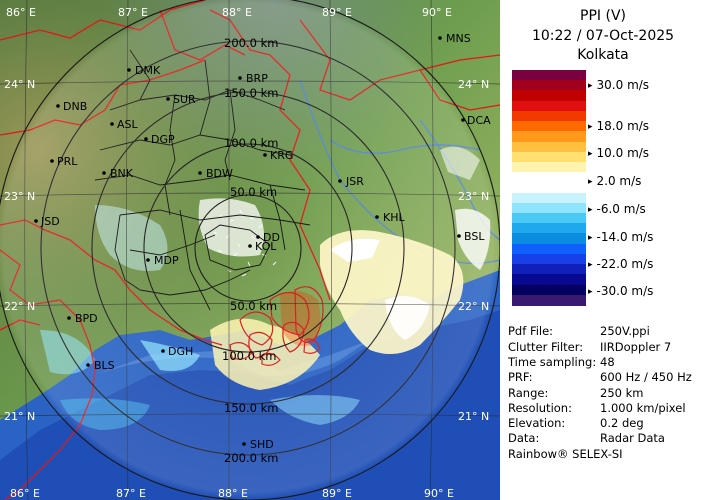 The height and width of the screenshot is (500, 706). Describe the element at coordinates (21, 12) in the screenshot. I see `lon-label-86-top: 86° E` at that location.